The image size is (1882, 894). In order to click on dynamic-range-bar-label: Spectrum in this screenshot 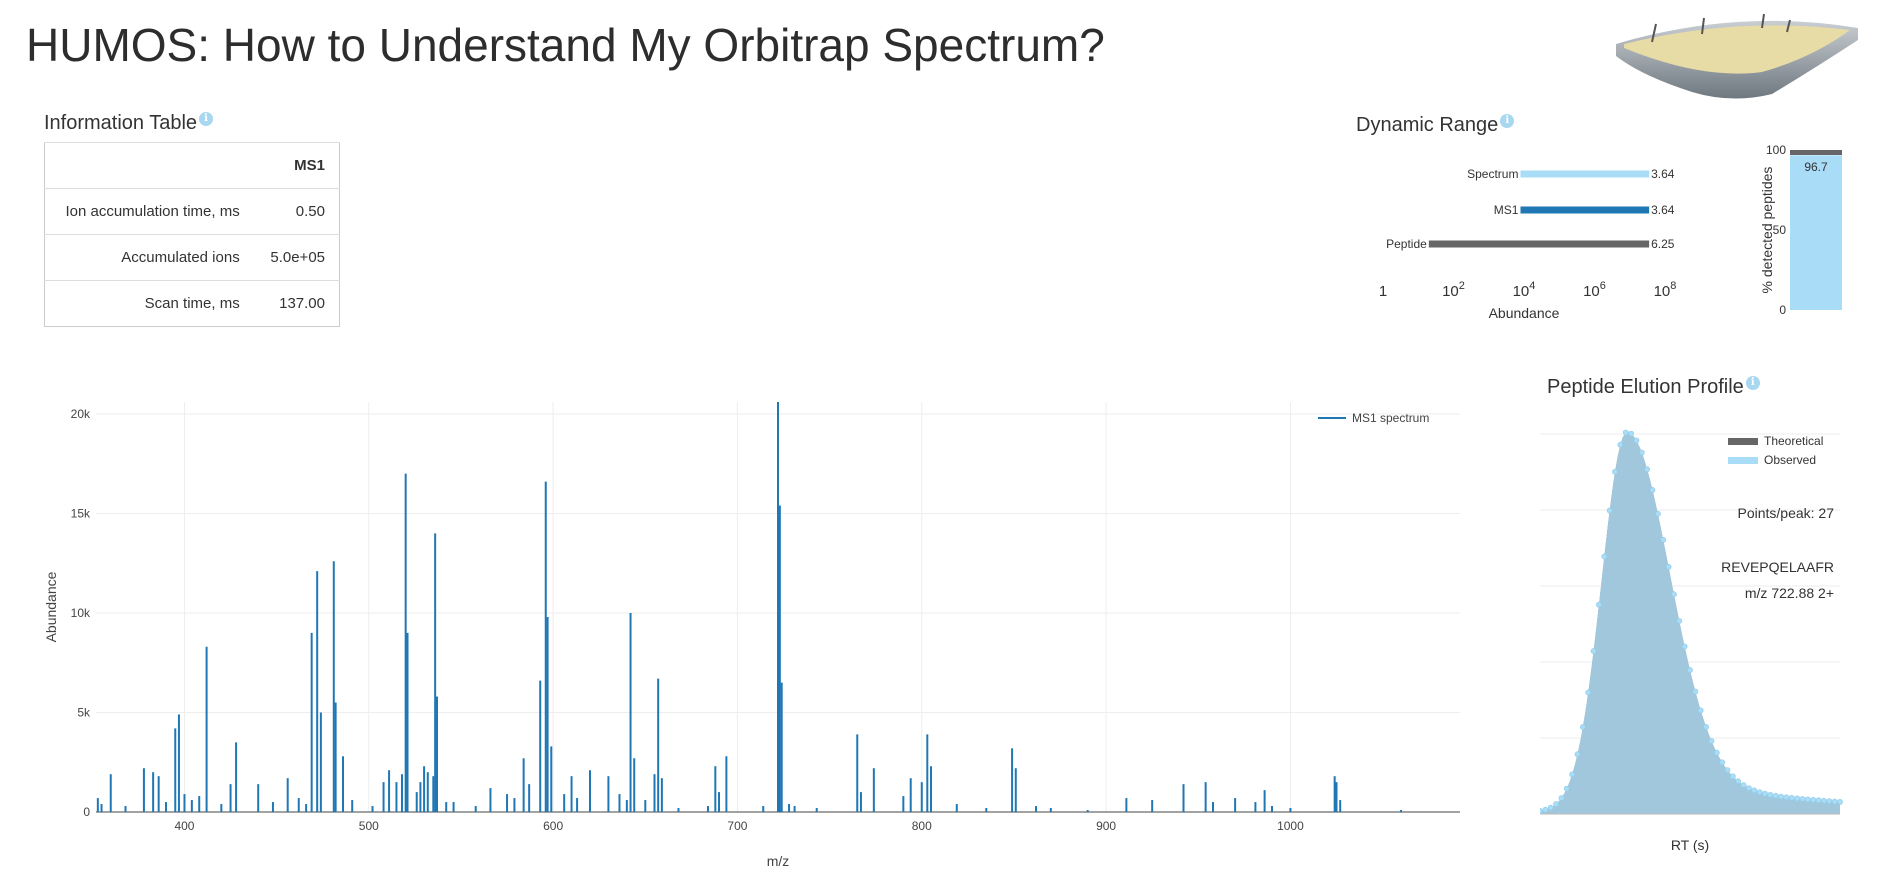, I will do `click(1492, 174)`.